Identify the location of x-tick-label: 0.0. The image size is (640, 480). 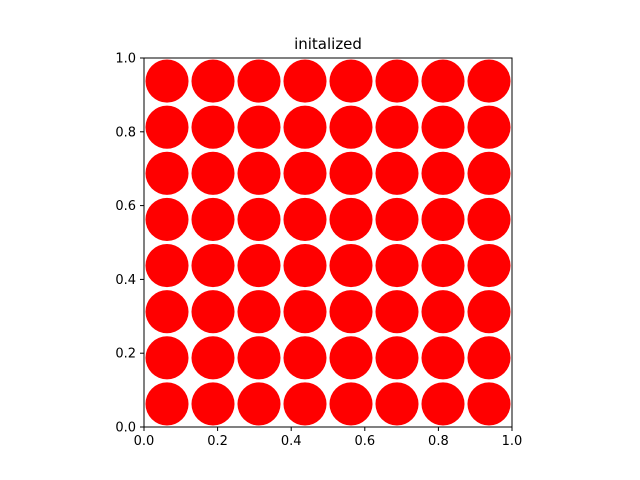
(144, 441).